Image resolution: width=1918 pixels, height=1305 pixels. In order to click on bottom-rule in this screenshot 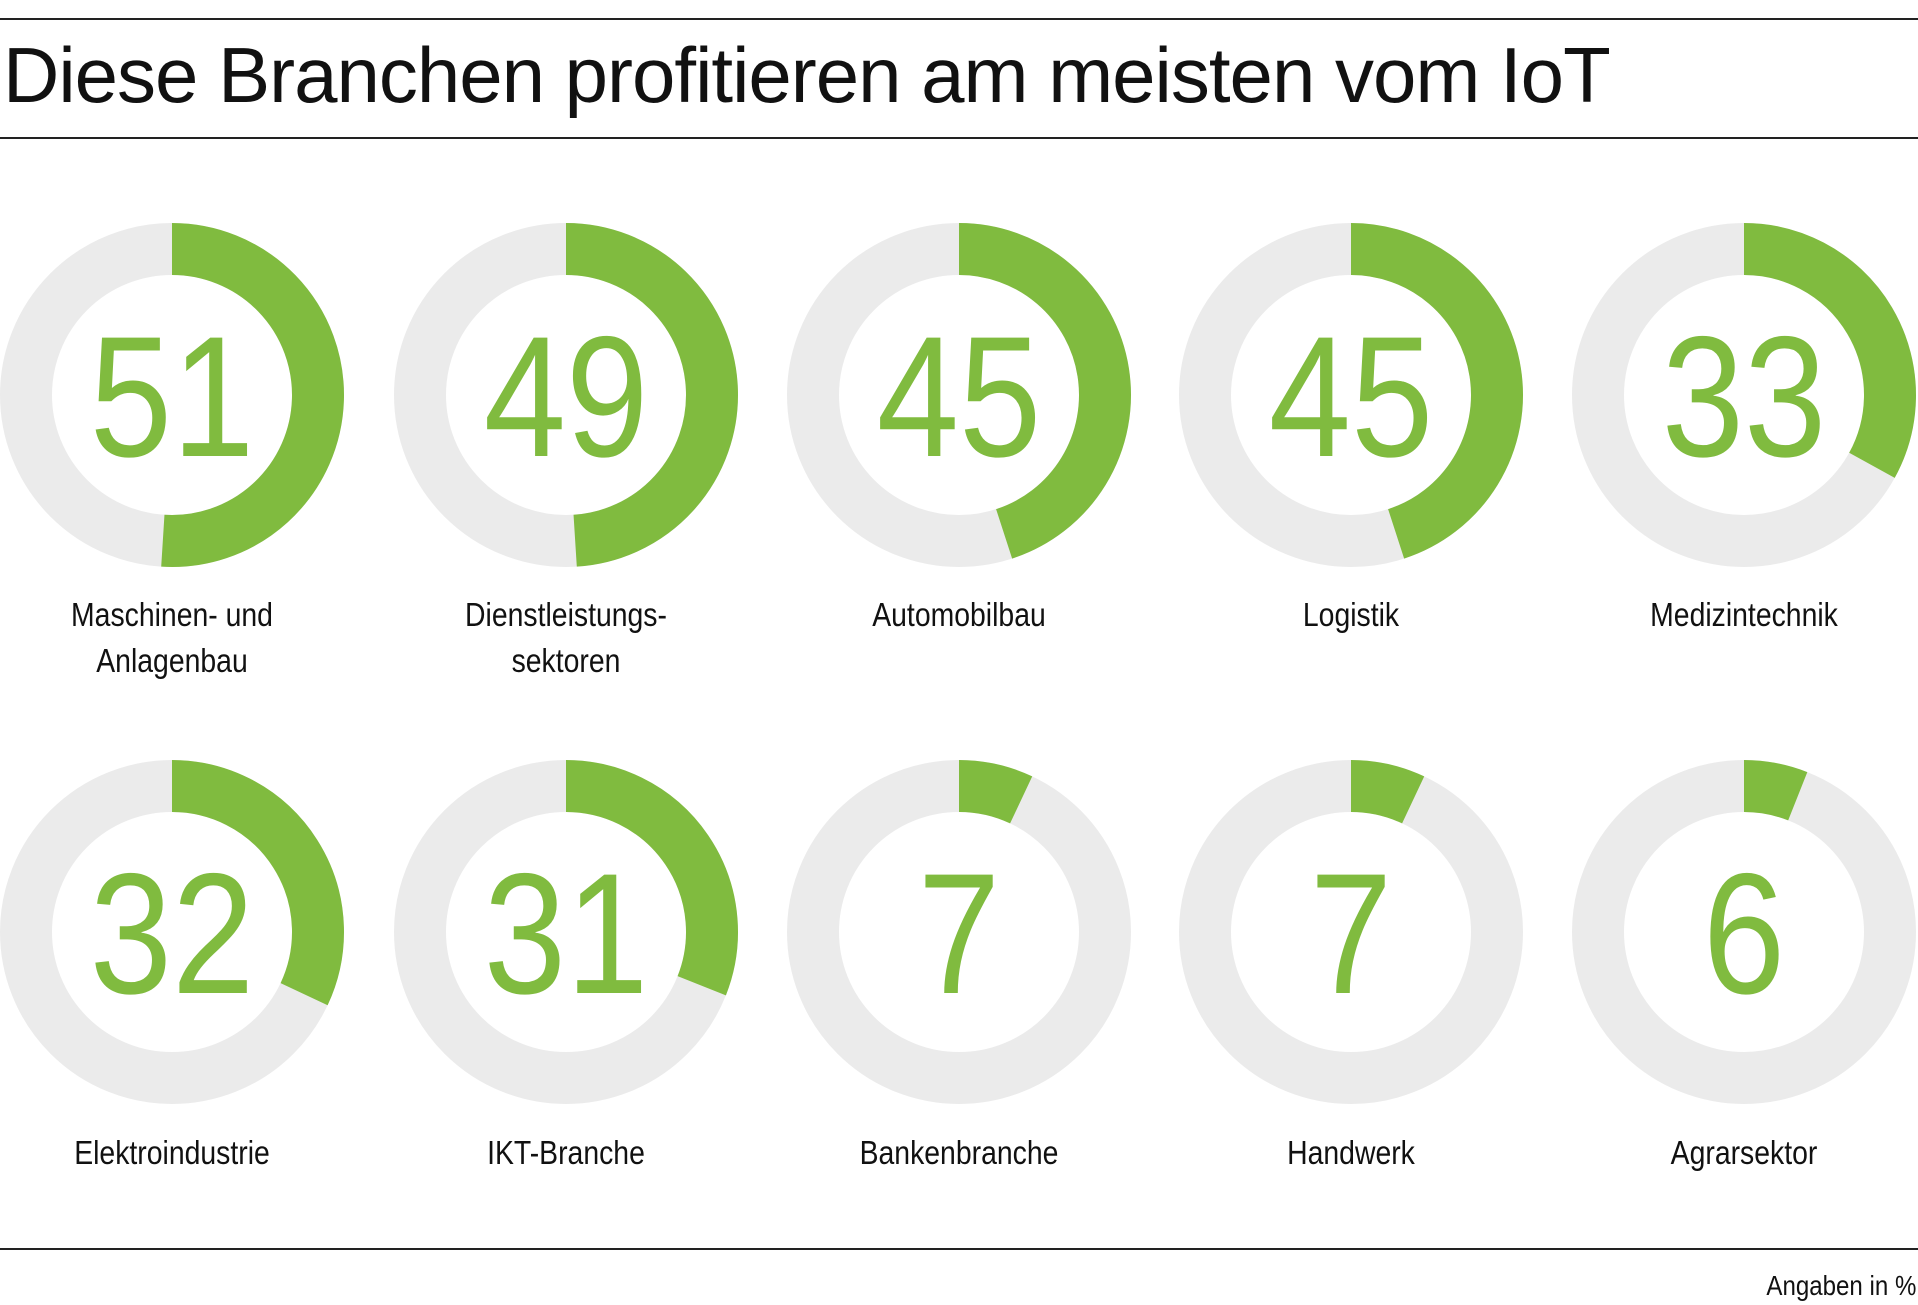, I will do `click(959, 1249)`.